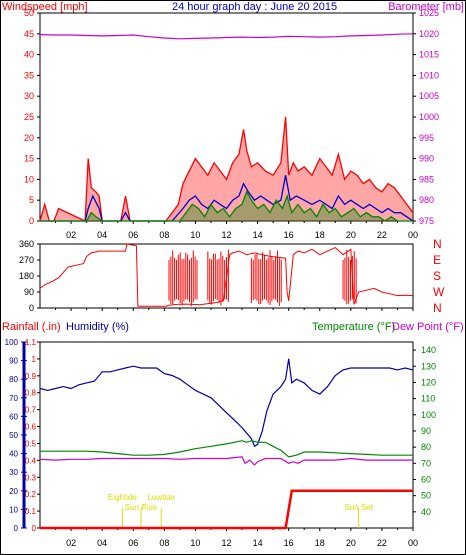 Image resolution: width=466 pixels, height=555 pixels. Describe the element at coordinates (29, 292) in the screenshot. I see `dir-tick-label: 90` at that location.